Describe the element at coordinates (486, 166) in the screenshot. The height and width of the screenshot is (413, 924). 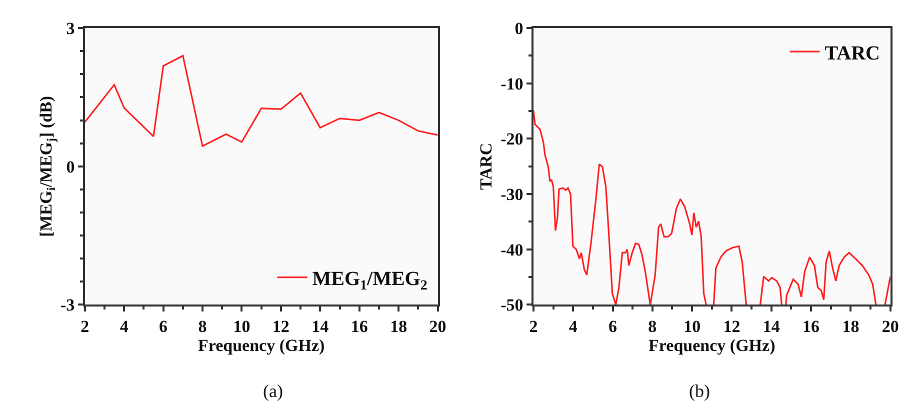
I see `y-axis-title: TARC` at that location.